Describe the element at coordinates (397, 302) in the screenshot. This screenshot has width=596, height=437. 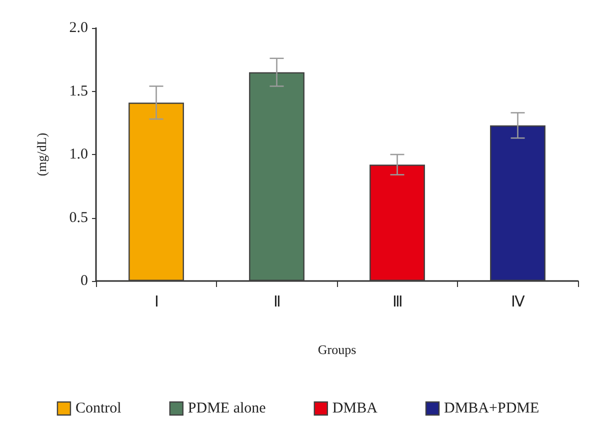
I see `x-tick-label: Ⅲ` at that location.